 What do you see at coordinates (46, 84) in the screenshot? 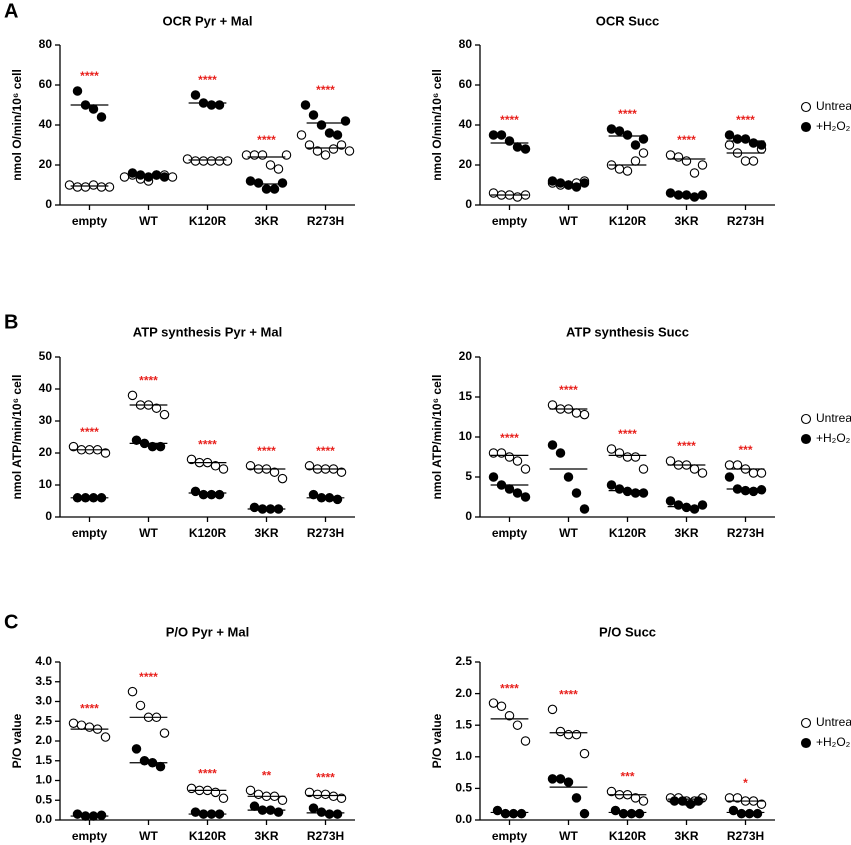
I see `y-tick-label: 60` at bounding box center [46, 84].